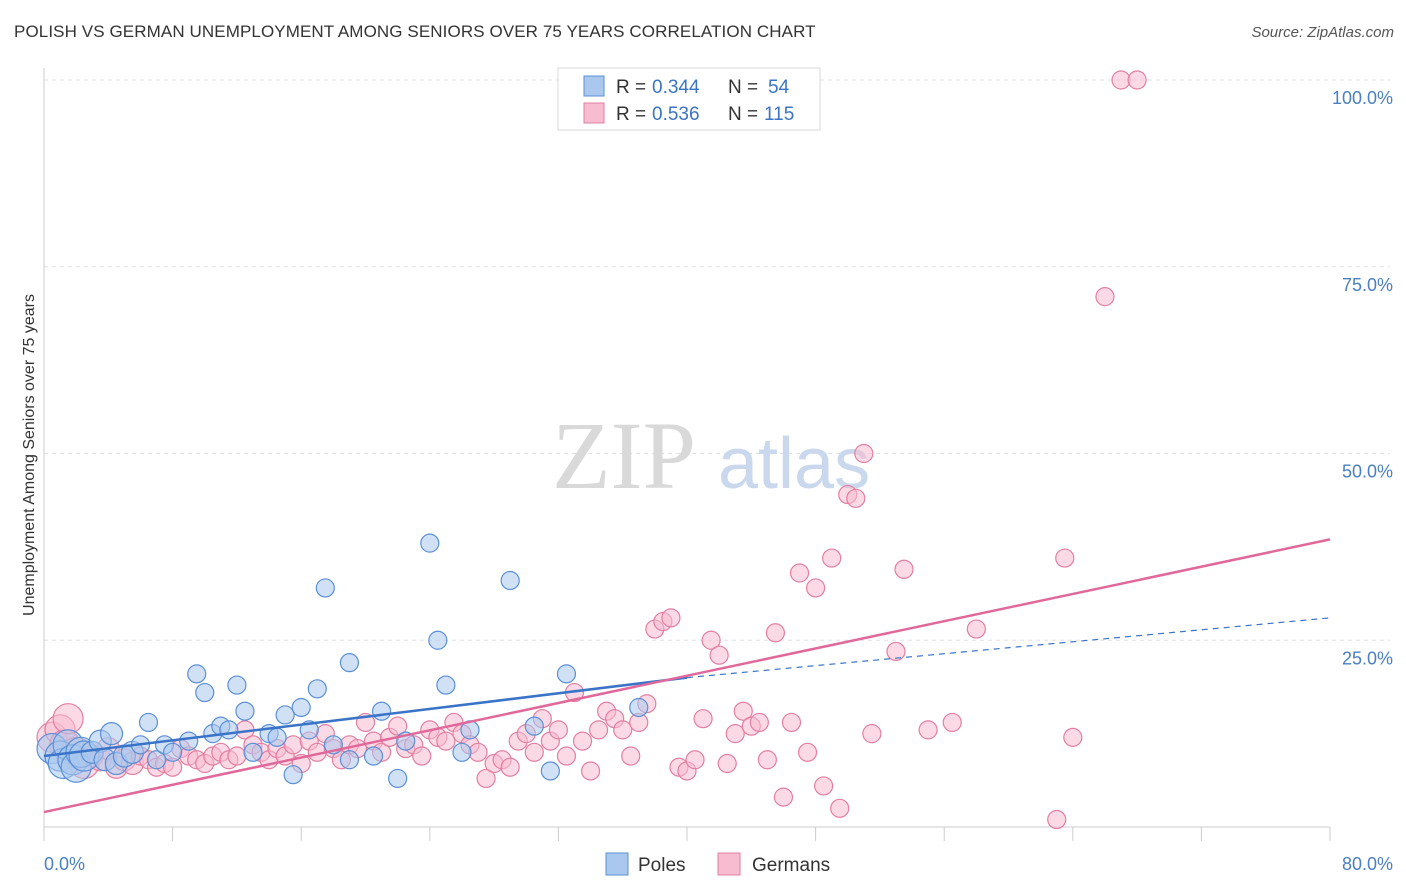  Describe the element at coordinates (689, 99) in the screenshot. I see `legend: R = 0.344 N = 54 R = 0.536 N = 115` at that location.